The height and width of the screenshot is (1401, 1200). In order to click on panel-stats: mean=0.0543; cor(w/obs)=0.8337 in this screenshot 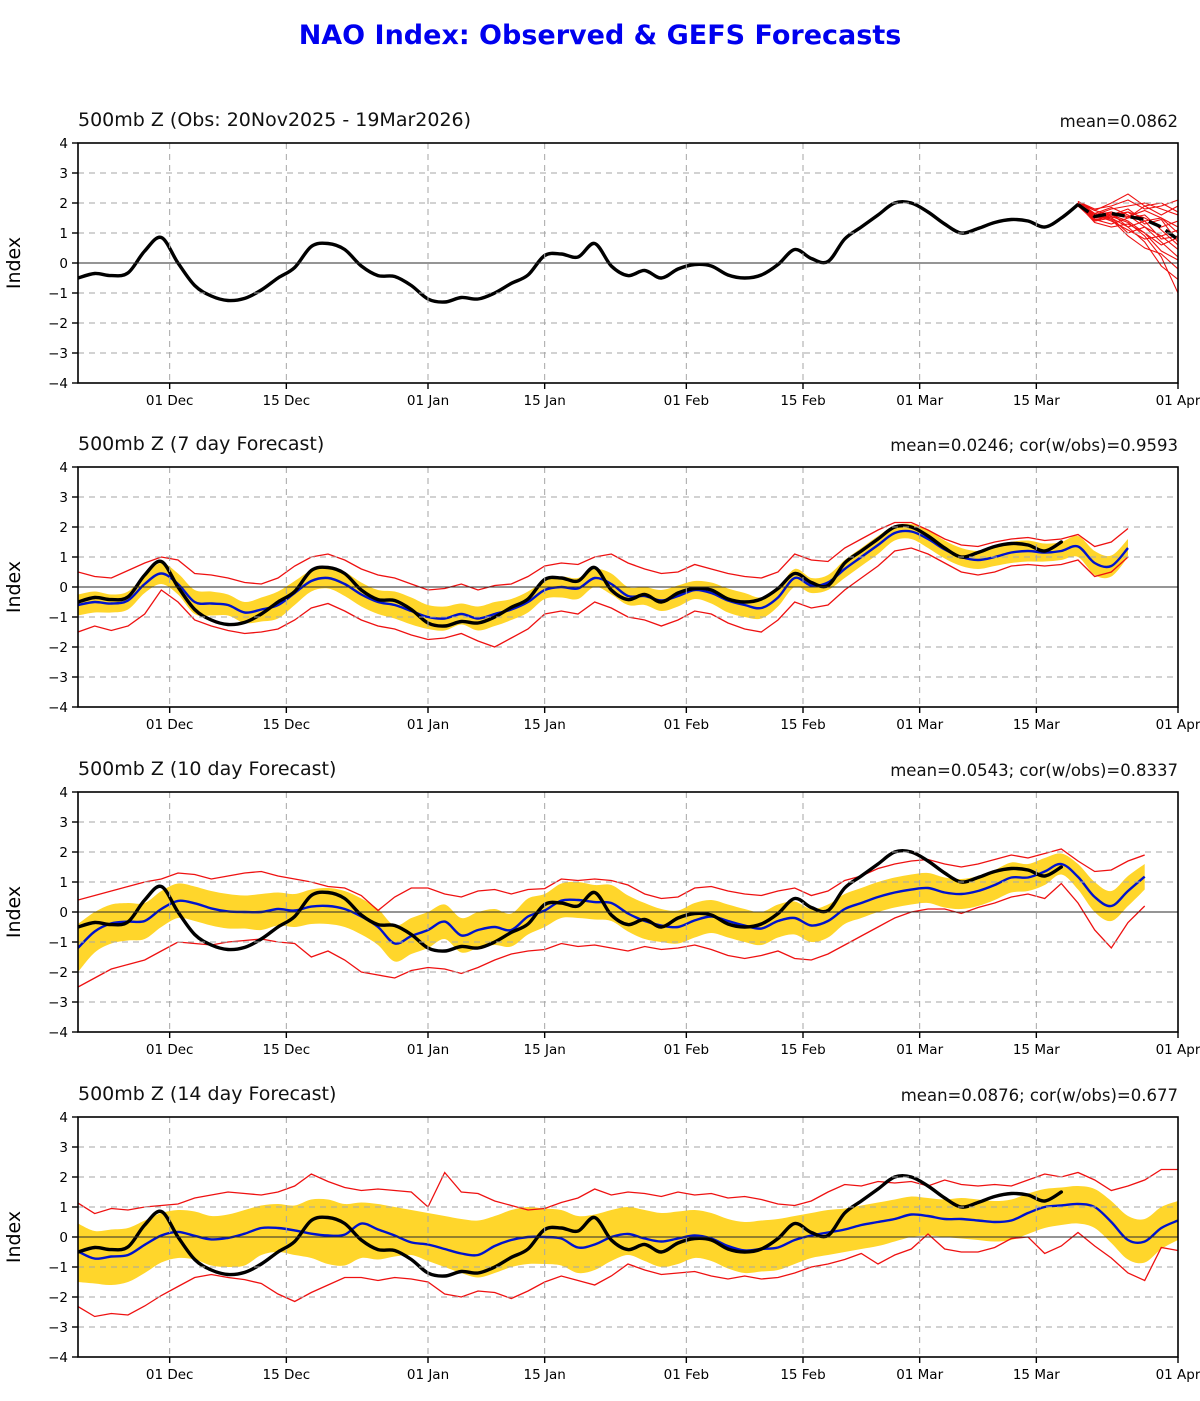, I will do `click(1034, 770)`.